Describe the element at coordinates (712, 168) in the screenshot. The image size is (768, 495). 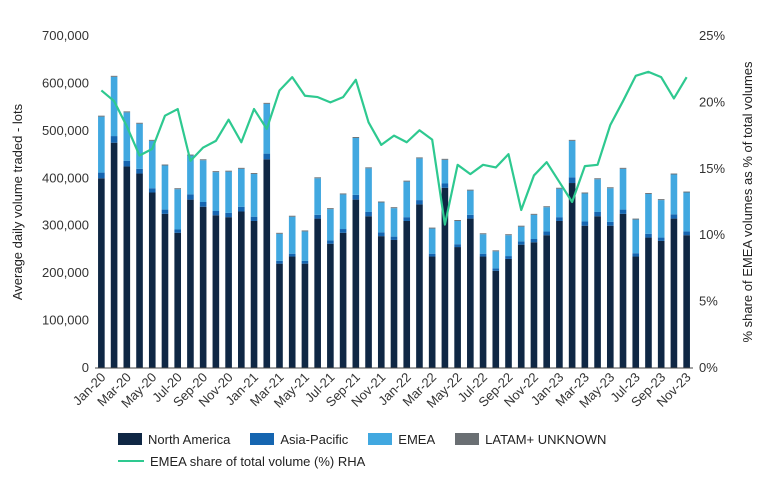
I see `y2-tick-label: 15%` at that location.